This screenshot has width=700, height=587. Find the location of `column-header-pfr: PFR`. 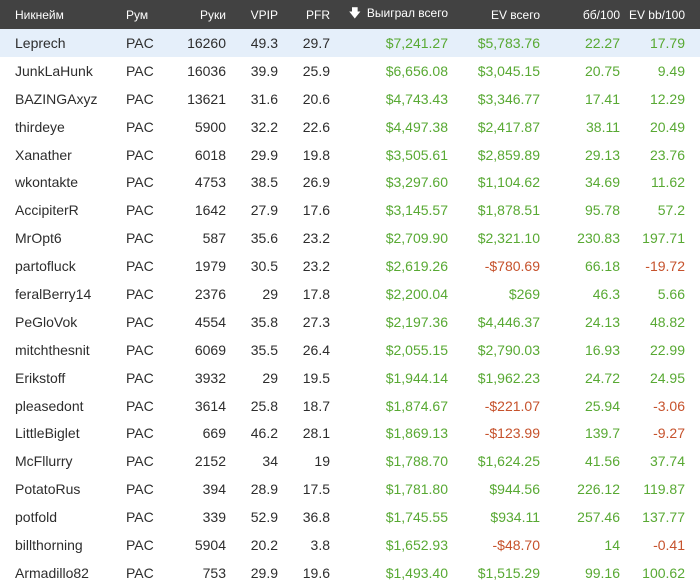

column-header-pfr: PFR is located at coordinates (304, 14).